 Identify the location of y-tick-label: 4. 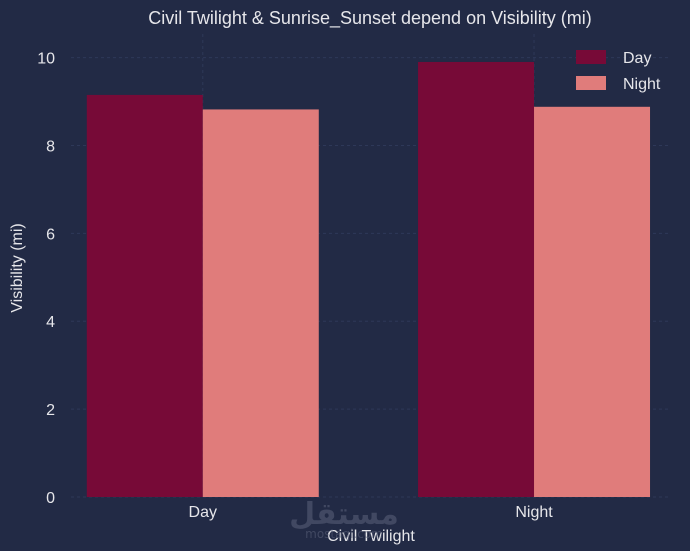
(50, 322).